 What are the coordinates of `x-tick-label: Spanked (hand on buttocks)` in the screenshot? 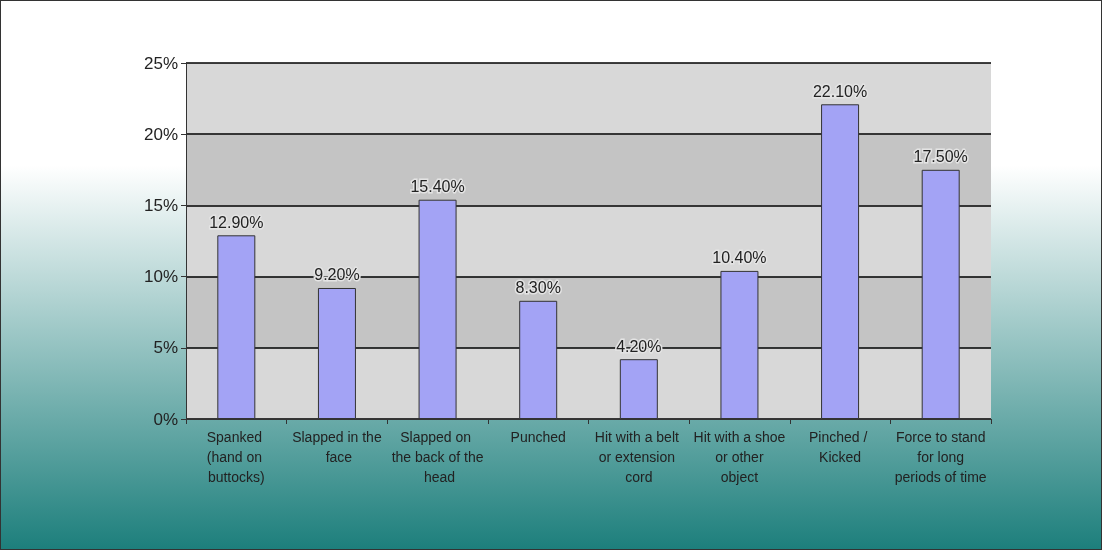 It's located at (236, 457).